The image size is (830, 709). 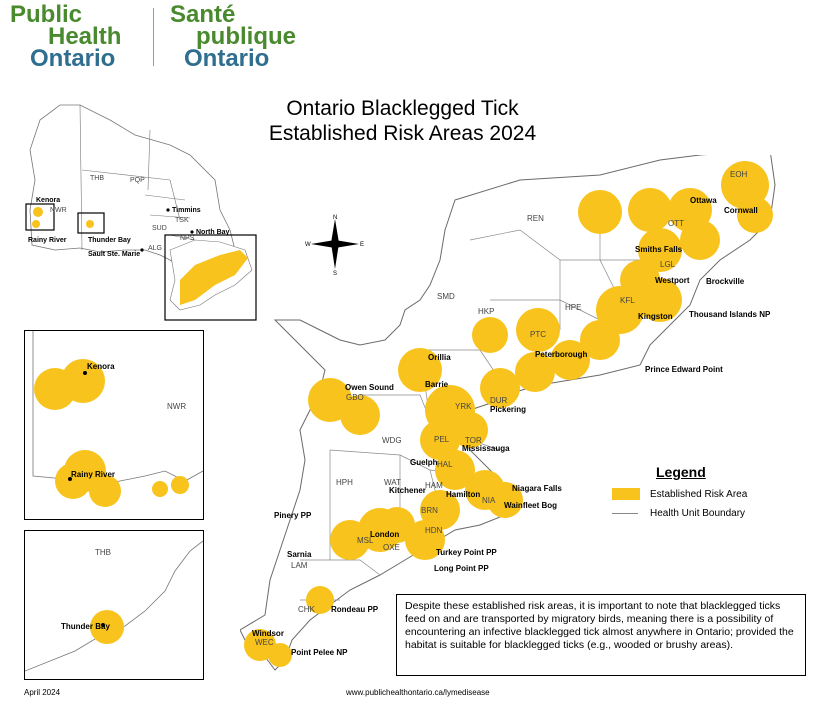 I want to click on legend-title: Legend, so click(x=681, y=472).